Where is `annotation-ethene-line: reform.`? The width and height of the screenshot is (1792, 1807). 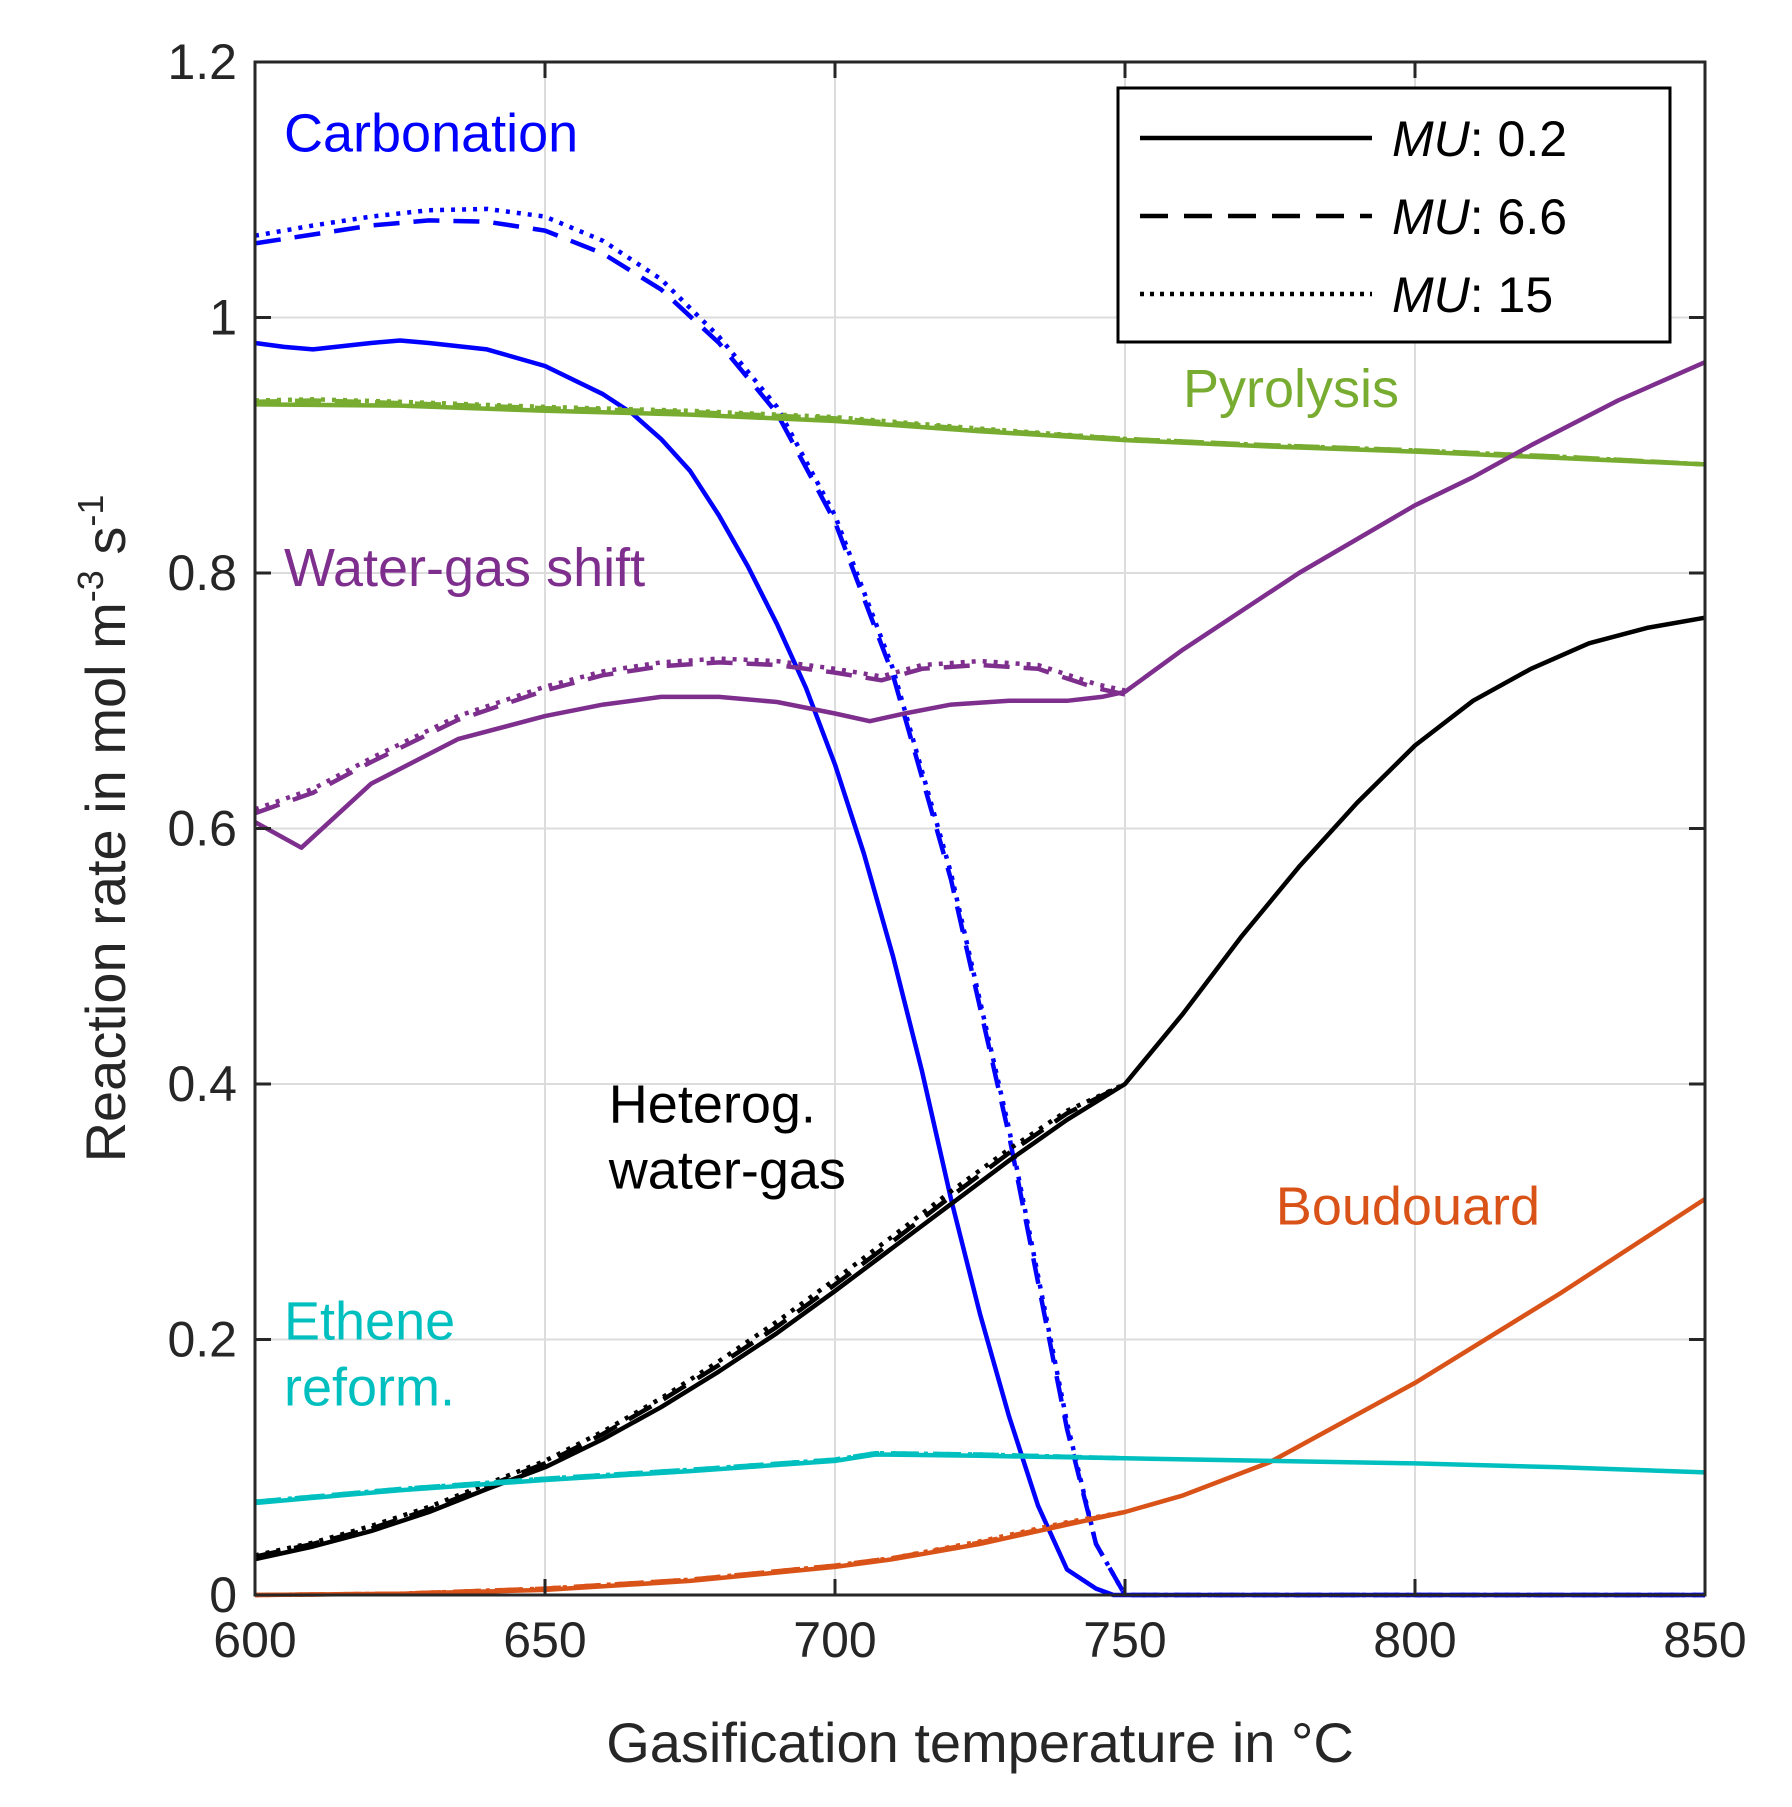
annotation-ethene-line: reform. is located at coordinates (369, 1388).